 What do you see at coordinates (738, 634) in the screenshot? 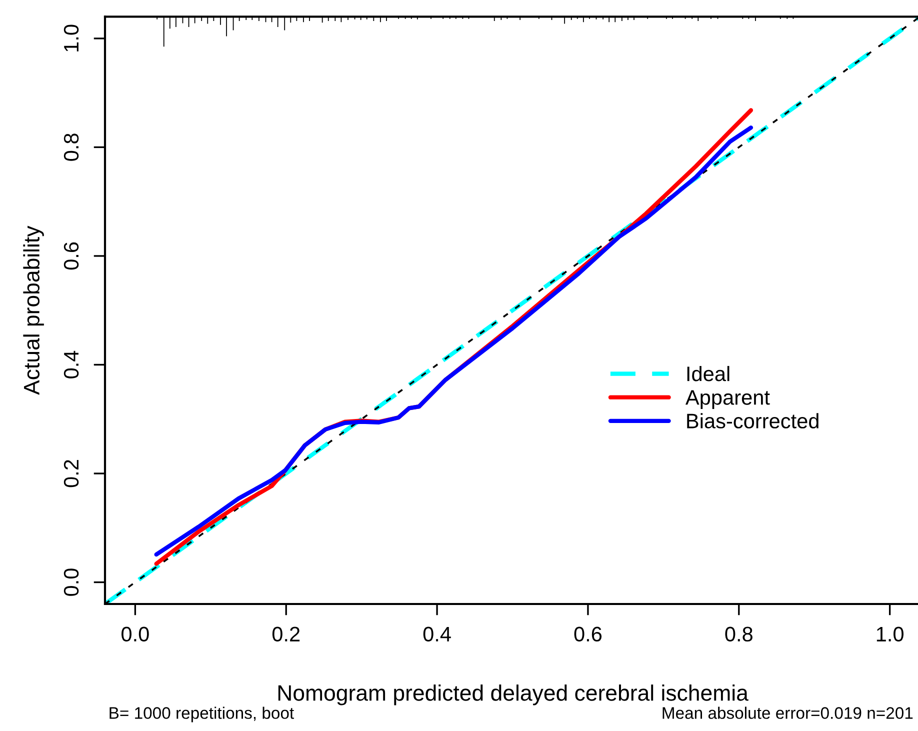
I see `x-tick-label: 0.8` at bounding box center [738, 634].